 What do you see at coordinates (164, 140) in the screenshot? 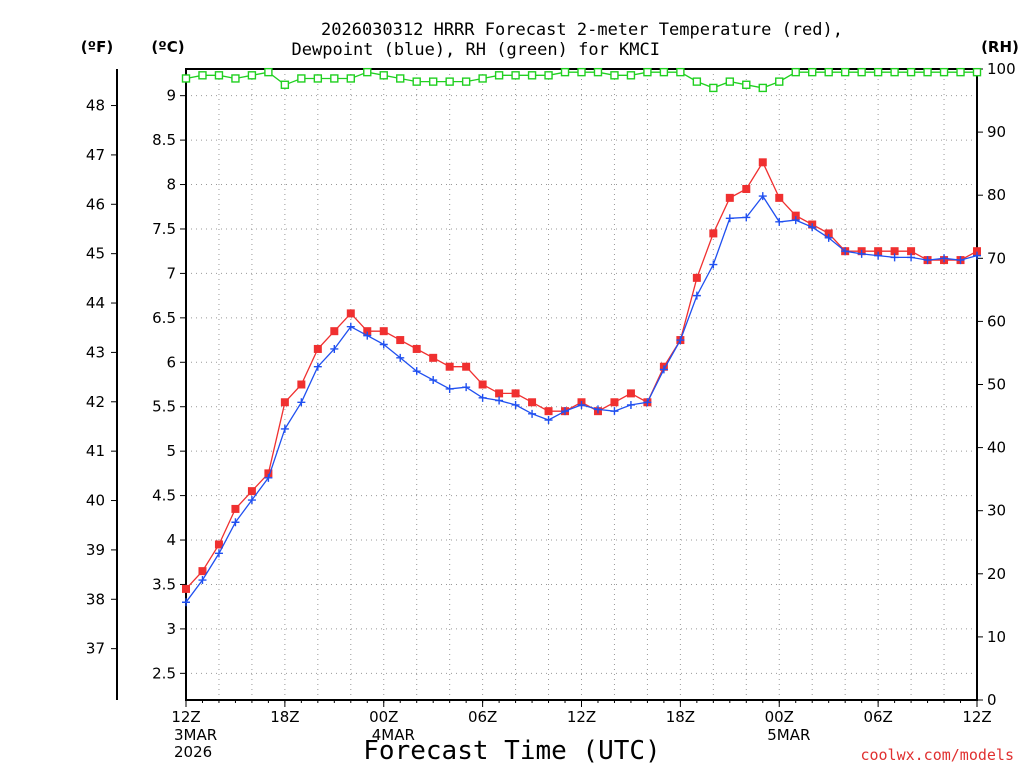
I see `celsius-tick-label: 8.5` at bounding box center [164, 140].